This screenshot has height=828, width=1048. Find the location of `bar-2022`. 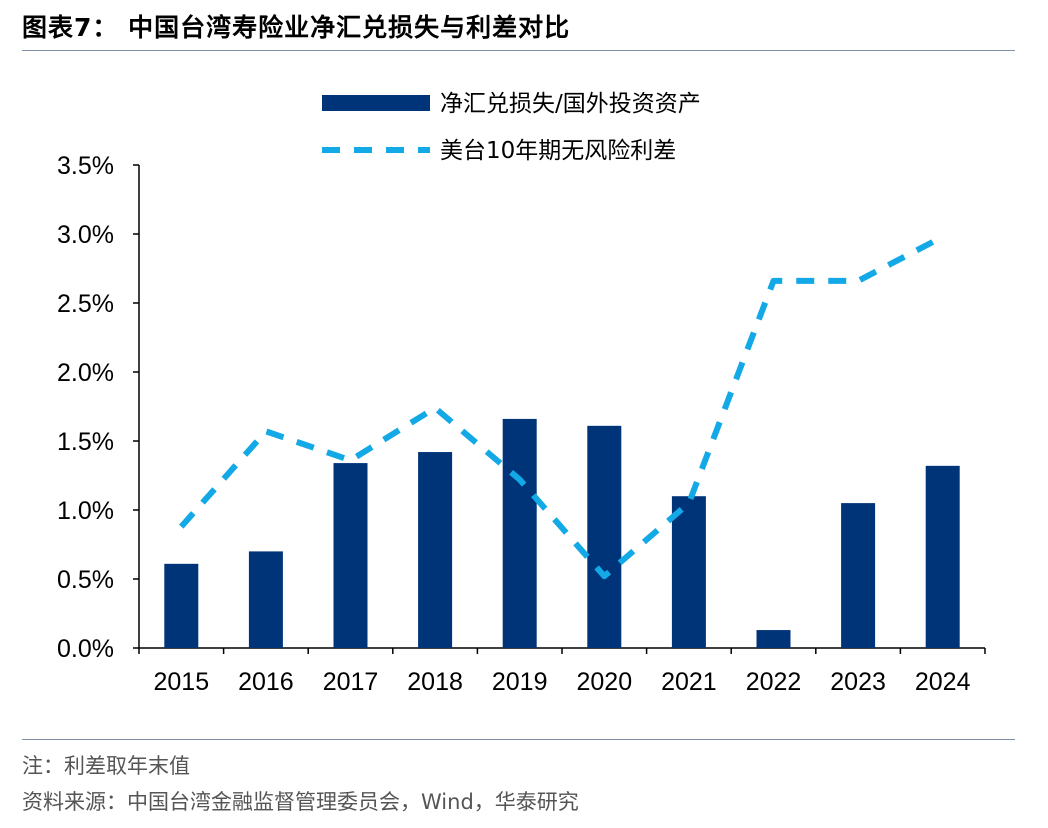

bar-2022 is located at coordinates (773, 639).